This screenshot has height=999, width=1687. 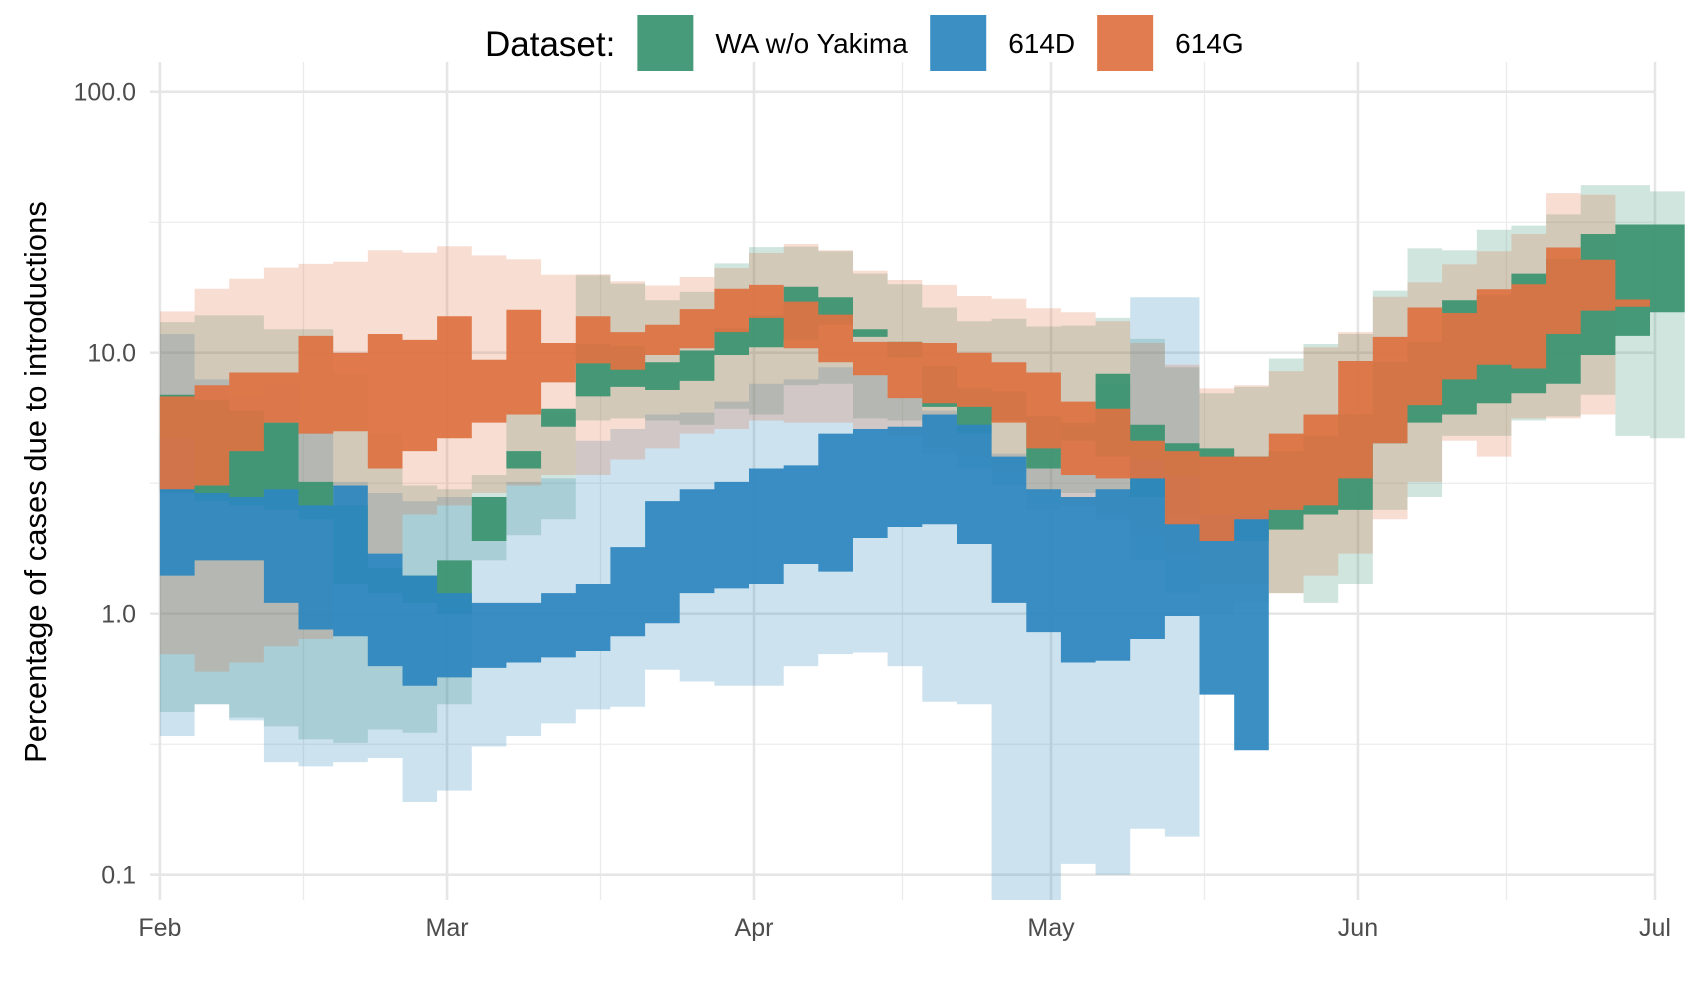 What do you see at coordinates (447, 928) in the screenshot?
I see `x-tick-label: Mar` at bounding box center [447, 928].